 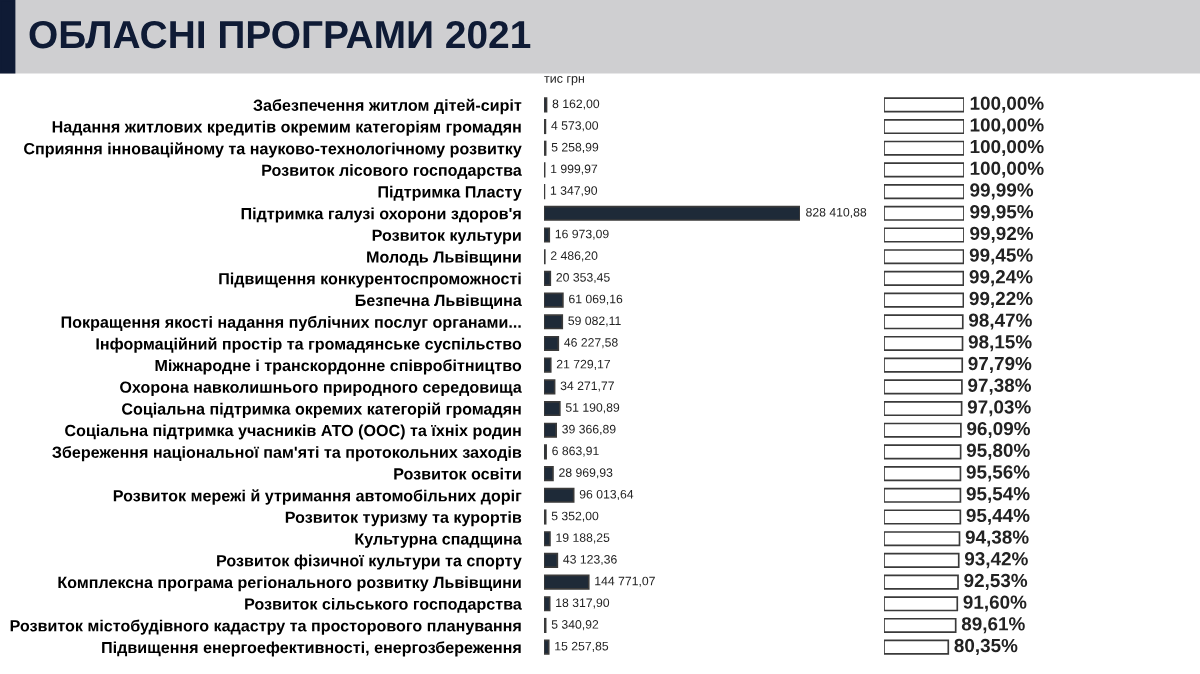 I want to click on y-tick-label: Розвиток культури, so click(x=446, y=237).